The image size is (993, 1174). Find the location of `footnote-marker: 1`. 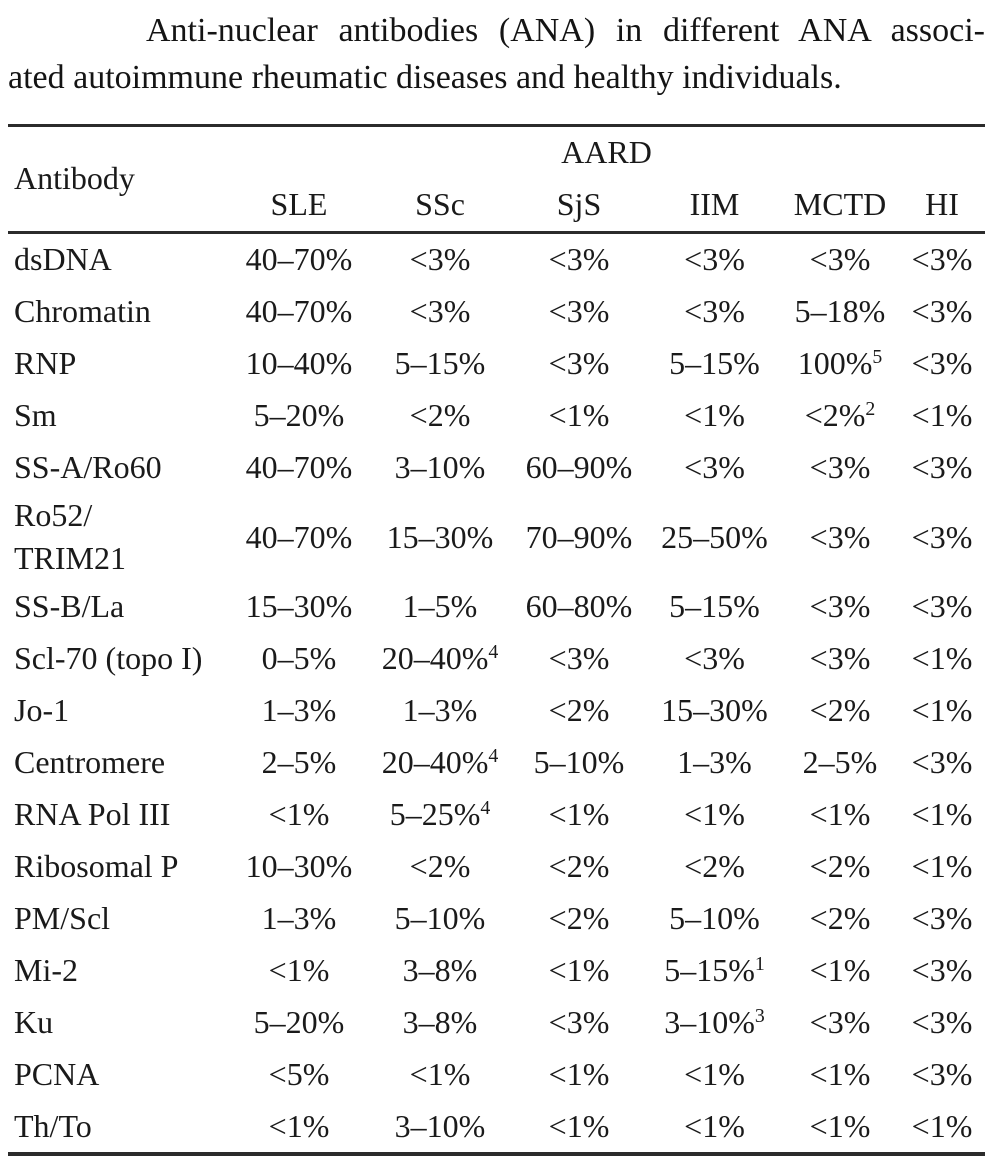

footnote-marker: 1 is located at coordinates (759, 963).